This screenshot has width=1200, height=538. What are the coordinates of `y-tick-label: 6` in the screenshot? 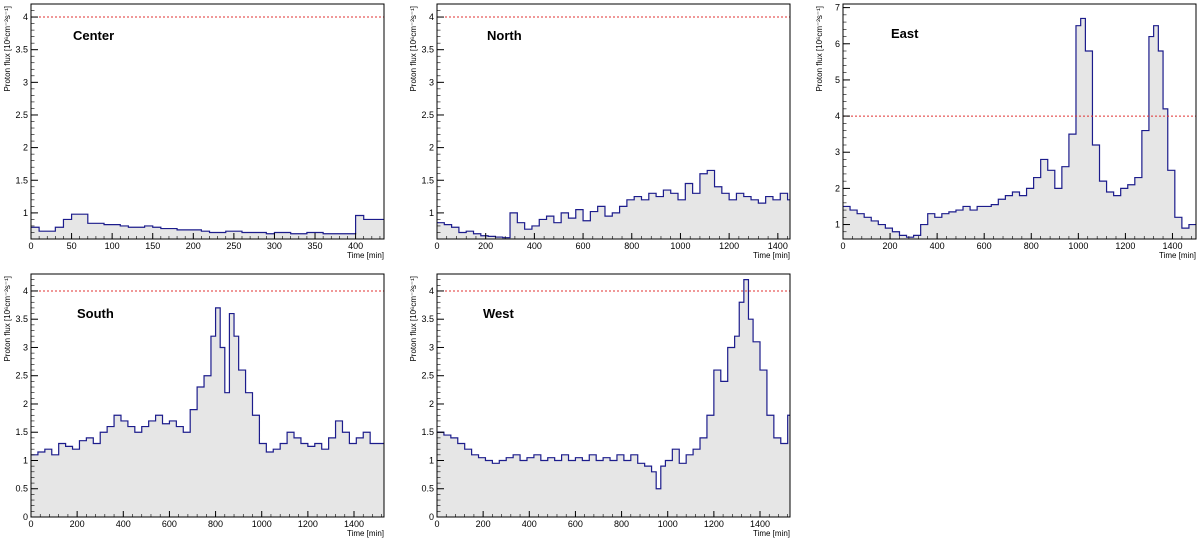 It's located at (837, 44).